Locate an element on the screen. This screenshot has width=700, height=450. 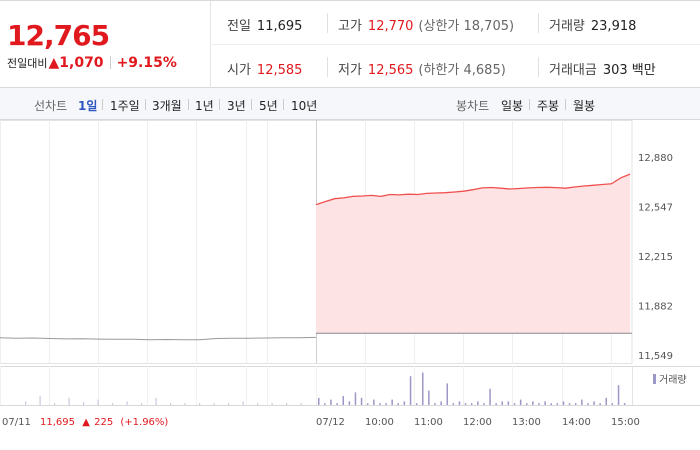
stat-prev-close: 전일 11,695 is located at coordinates (265, 26).